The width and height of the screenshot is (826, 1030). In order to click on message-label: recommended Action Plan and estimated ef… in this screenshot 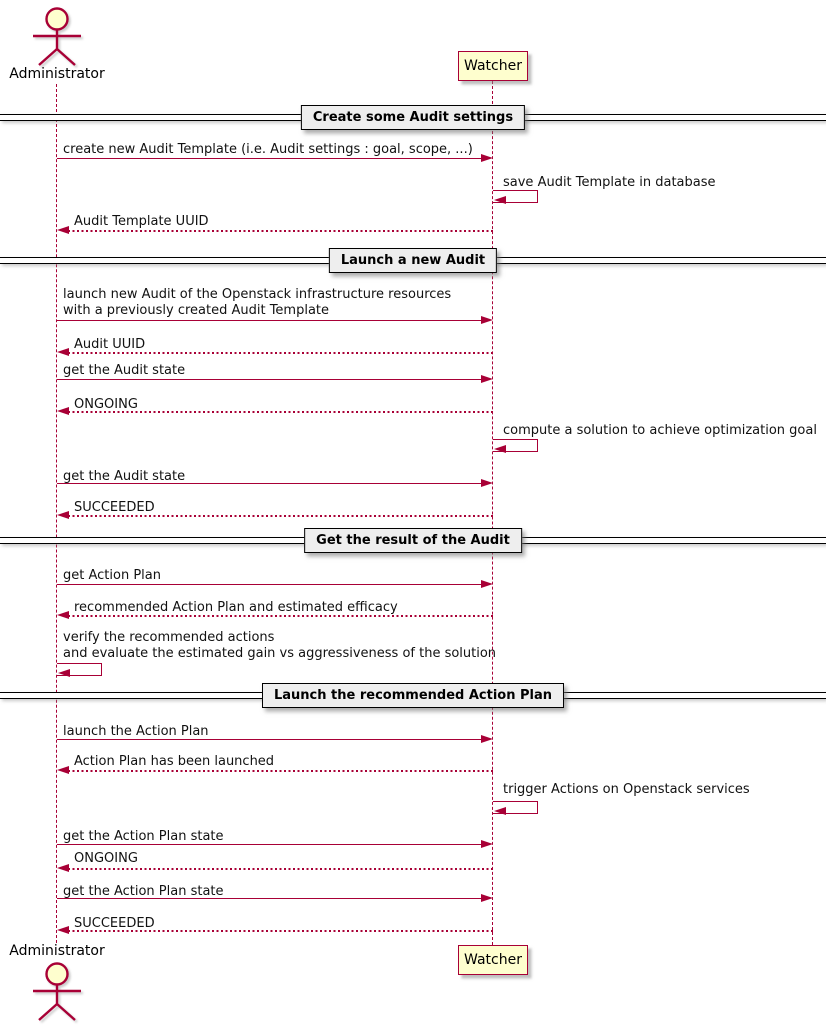, I will do `click(236, 608)`.